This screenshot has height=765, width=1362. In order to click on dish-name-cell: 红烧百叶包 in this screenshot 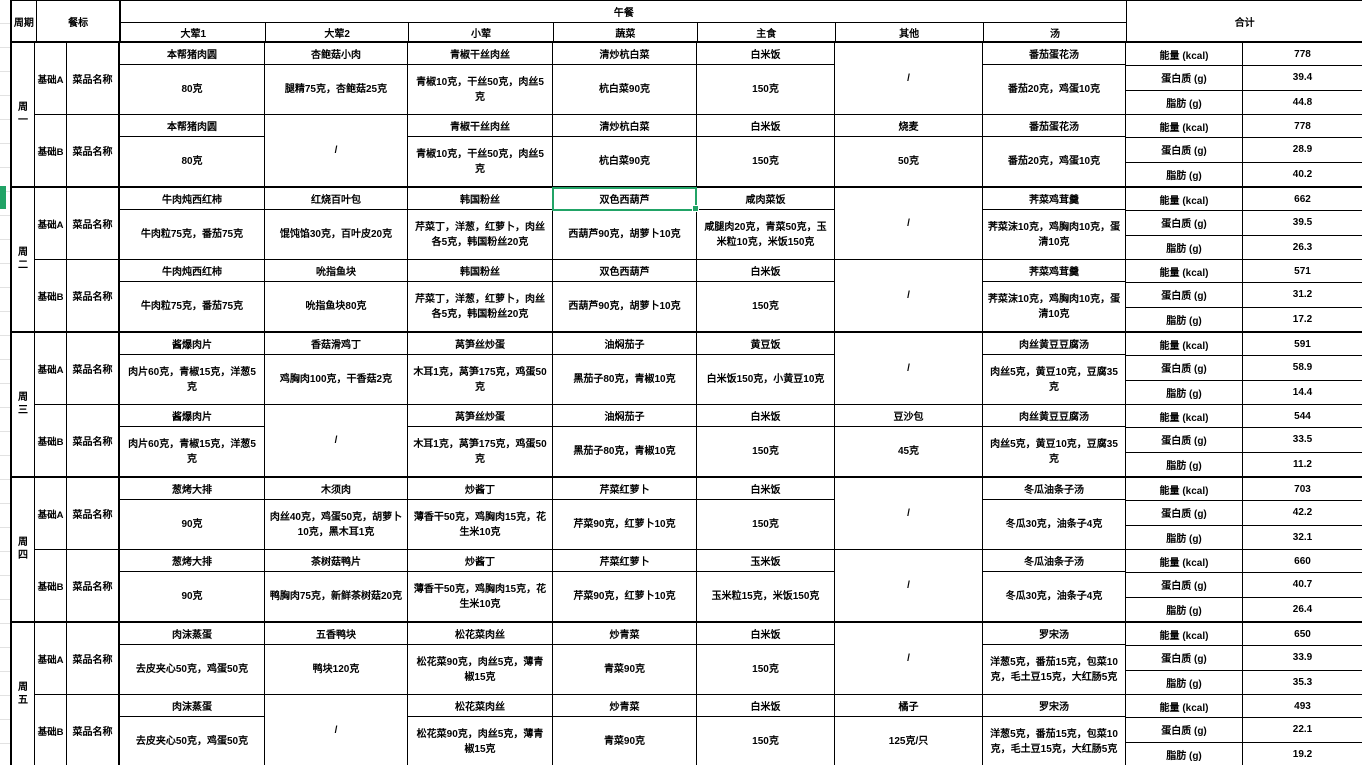, I will do `click(336, 199)`.